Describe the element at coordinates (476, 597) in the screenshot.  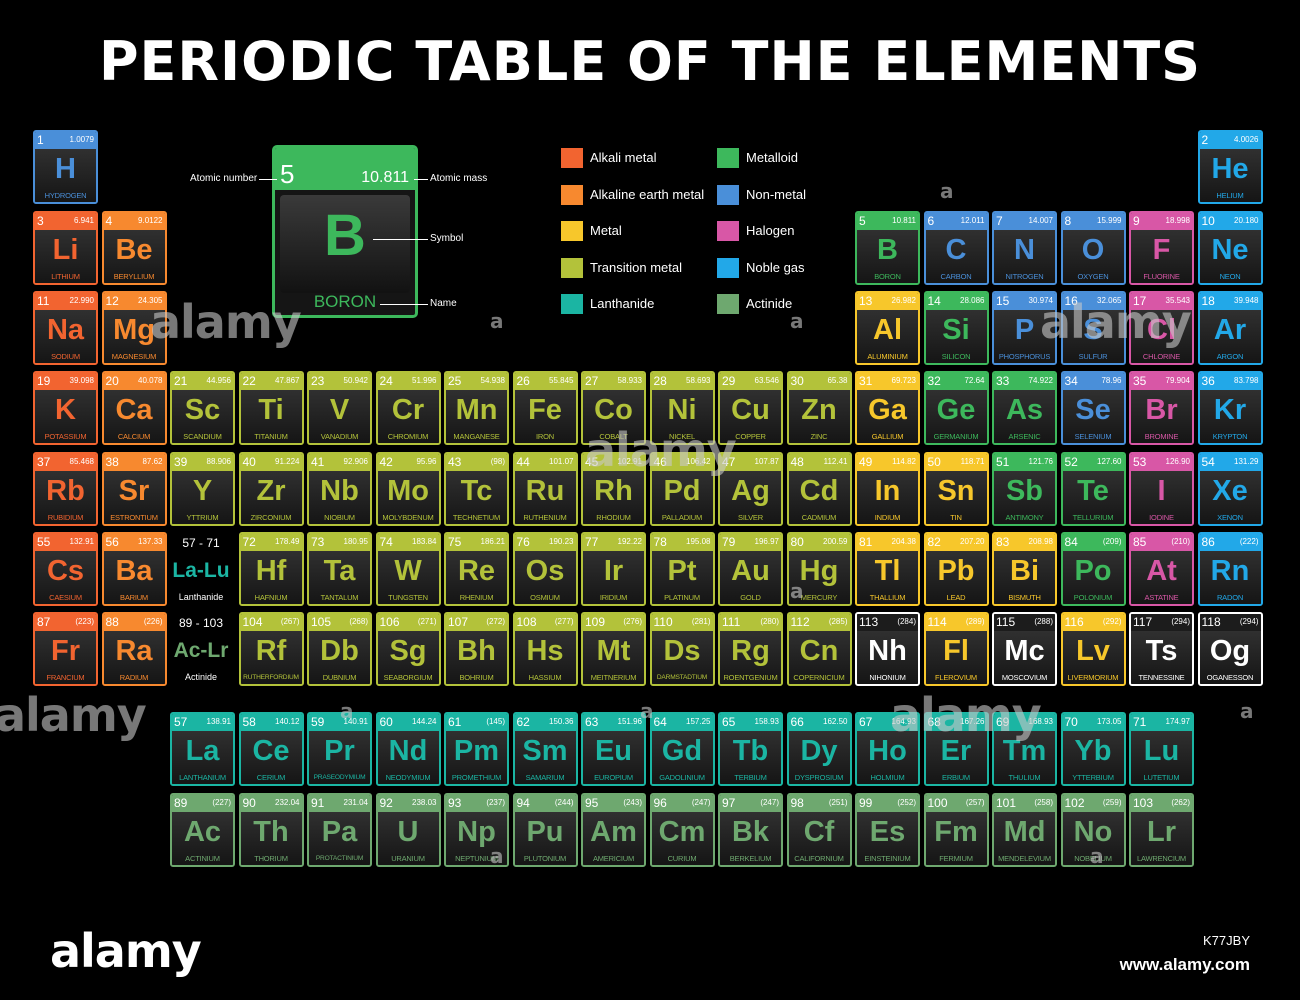
I see `element-name: RHENIUM` at that location.